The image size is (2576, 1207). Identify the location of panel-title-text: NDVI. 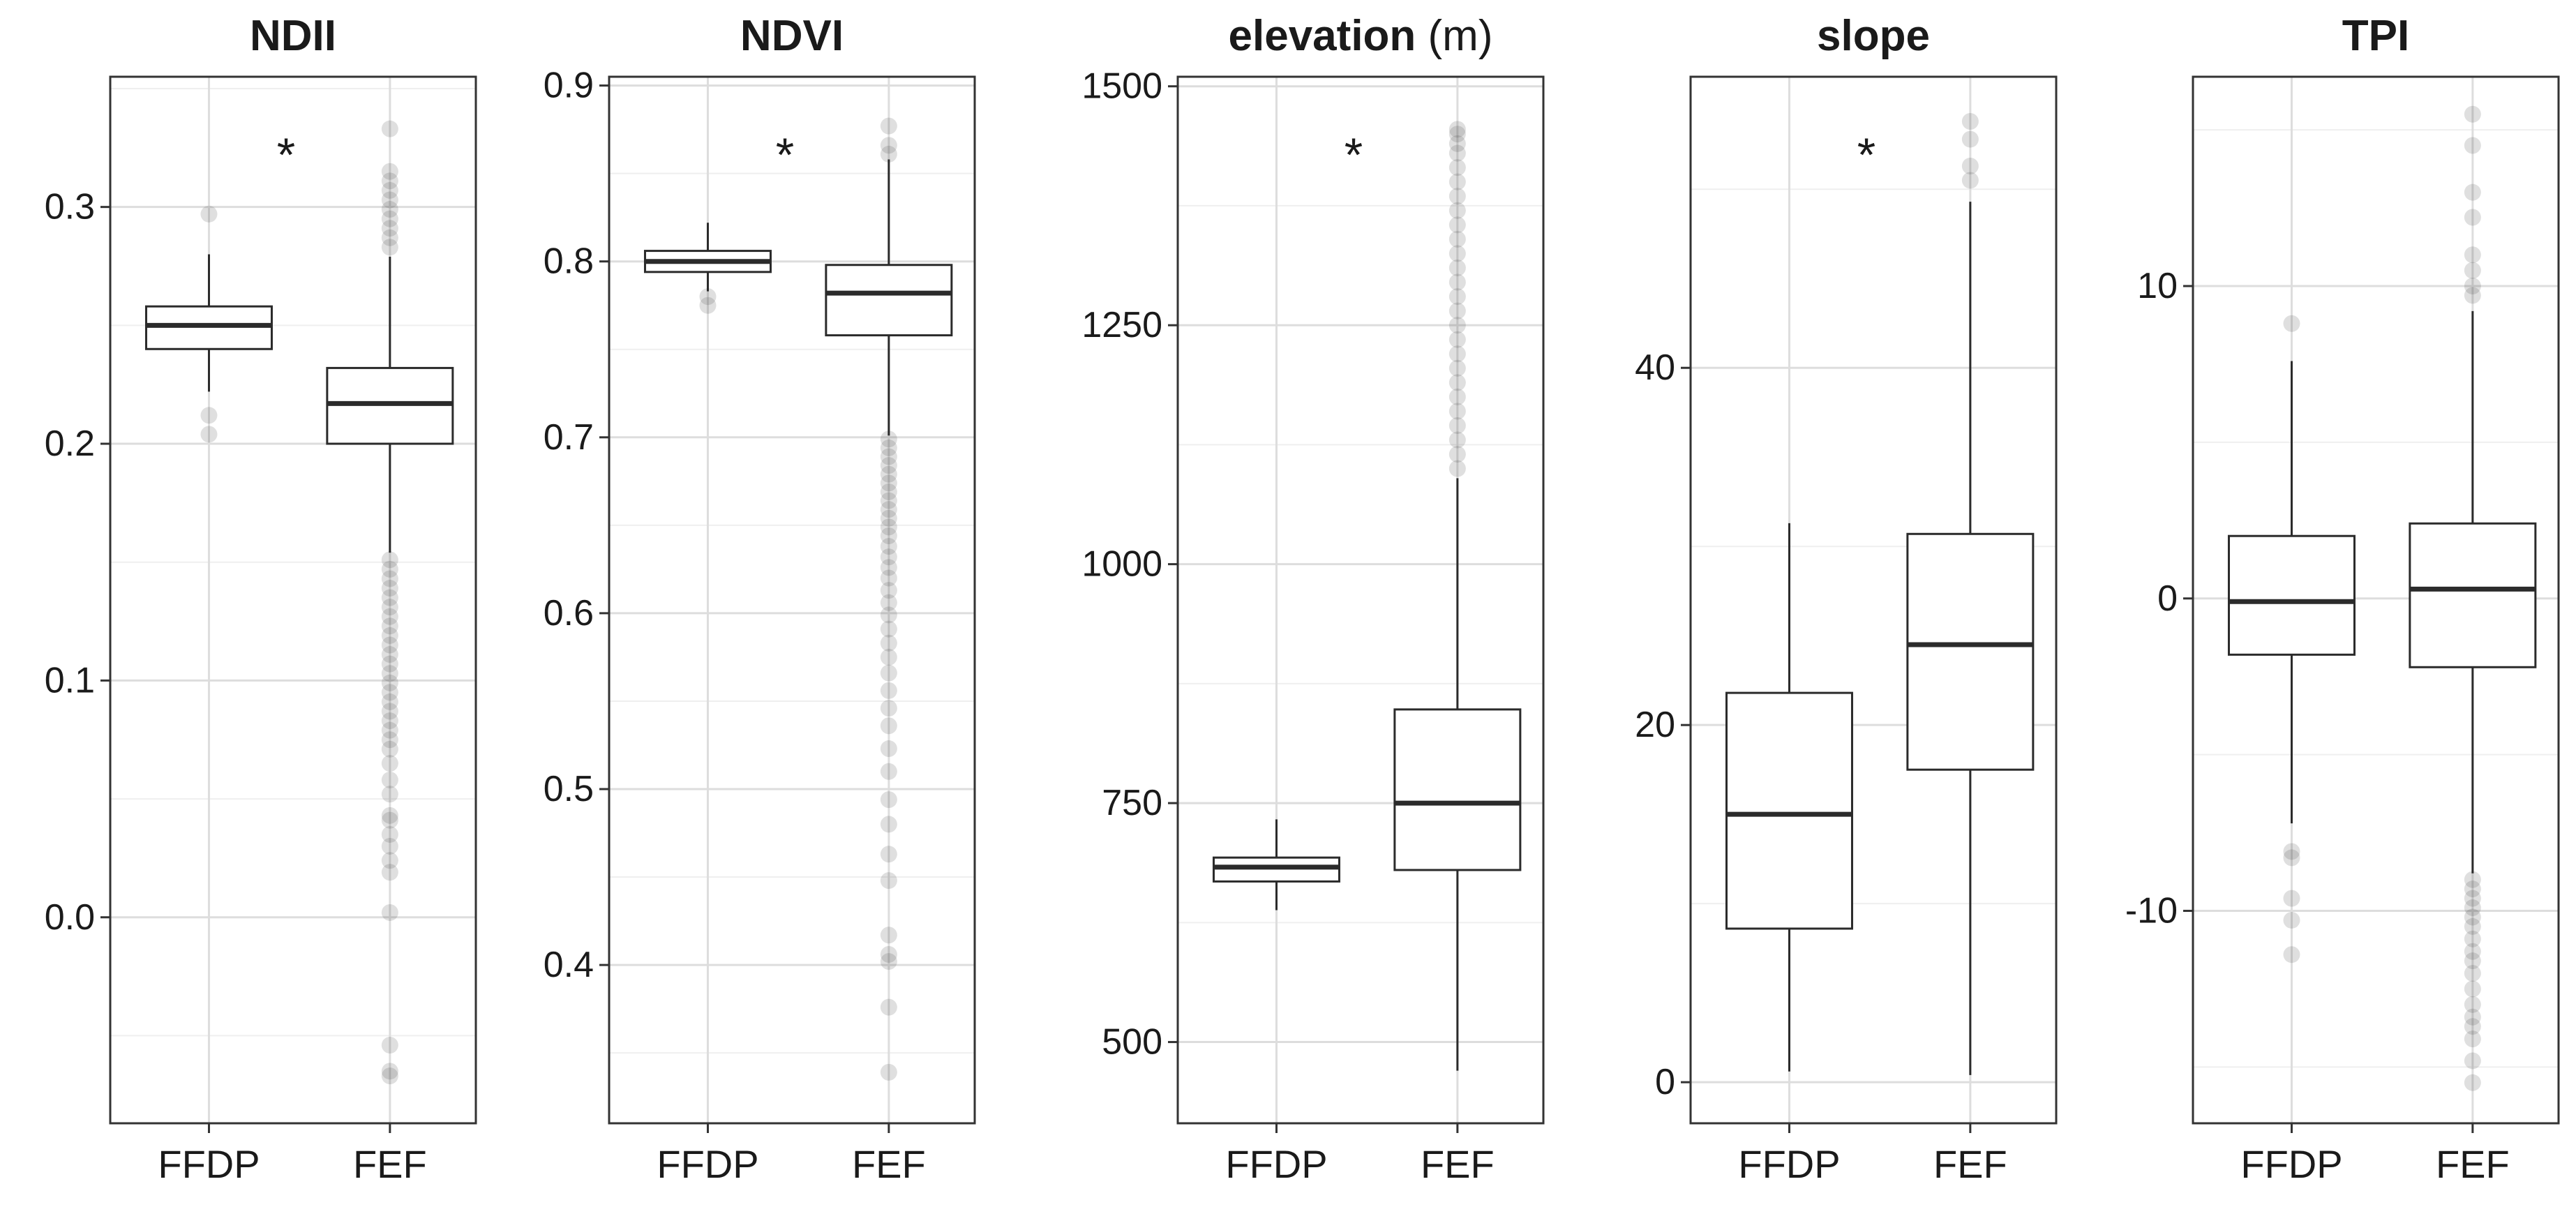
(792, 36).